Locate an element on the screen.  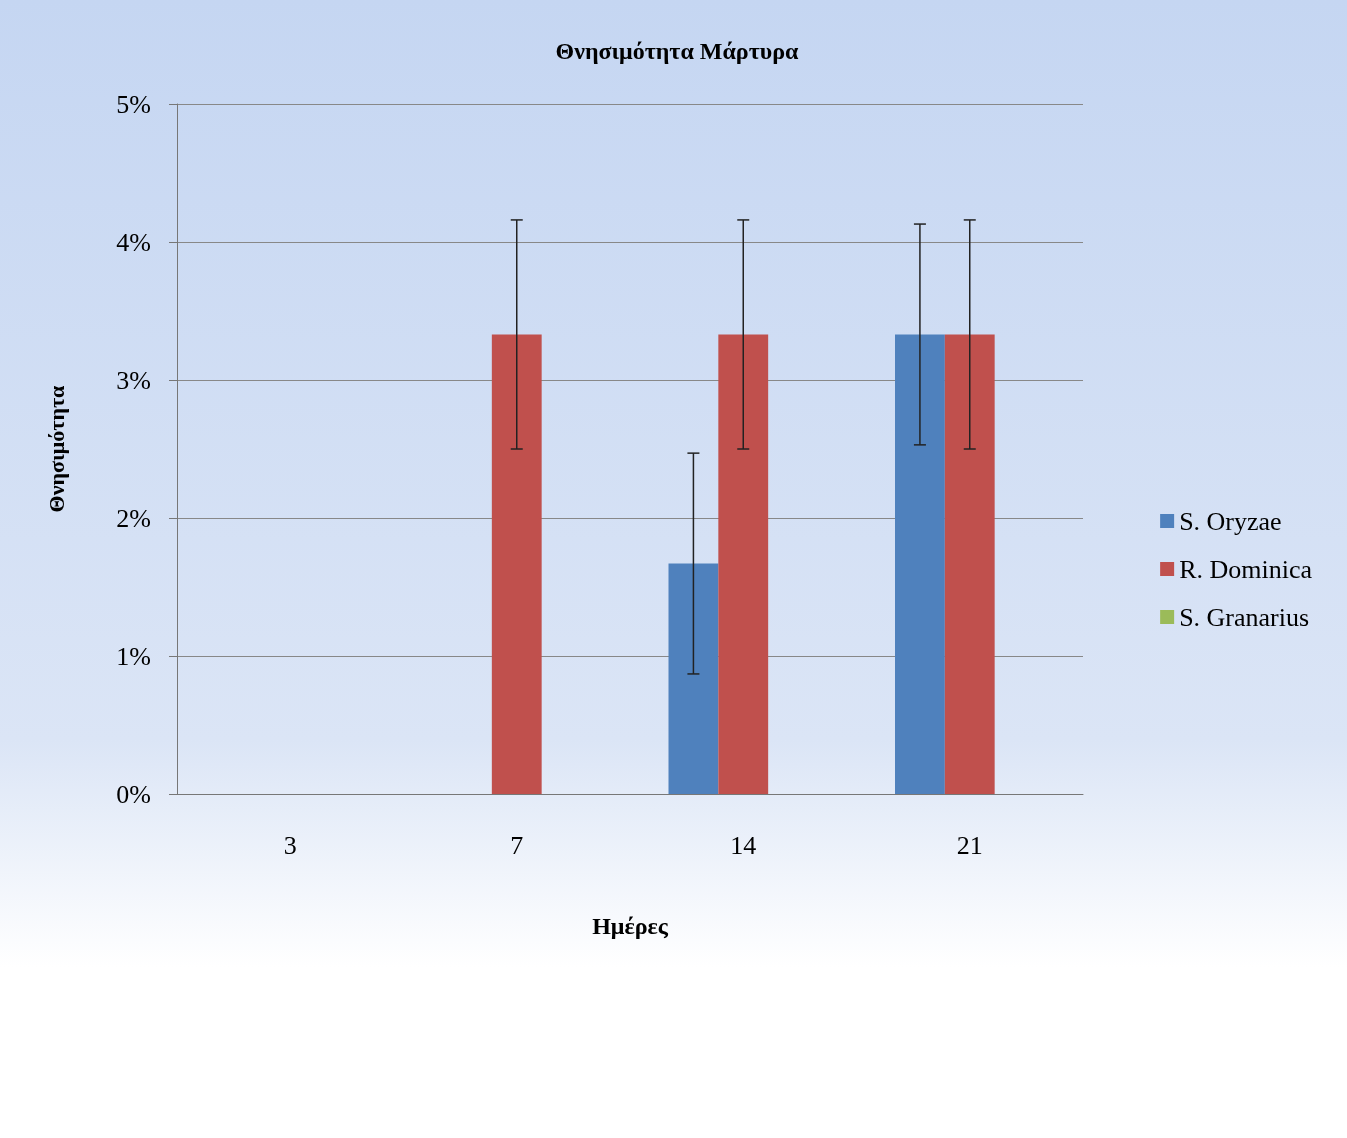
y-tick-label: 5% is located at coordinates (133, 104).